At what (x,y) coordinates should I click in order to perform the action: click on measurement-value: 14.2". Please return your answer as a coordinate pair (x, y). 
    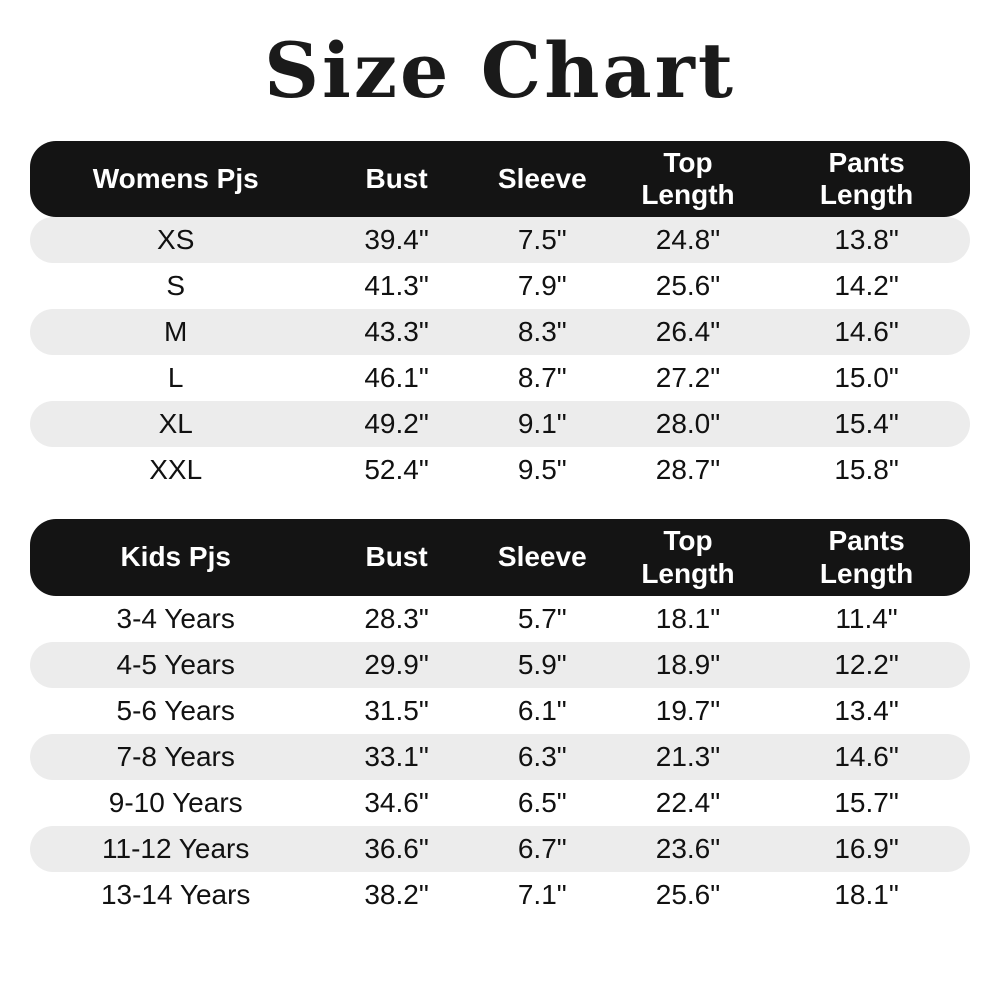
    Looking at the image, I should click on (866, 286).